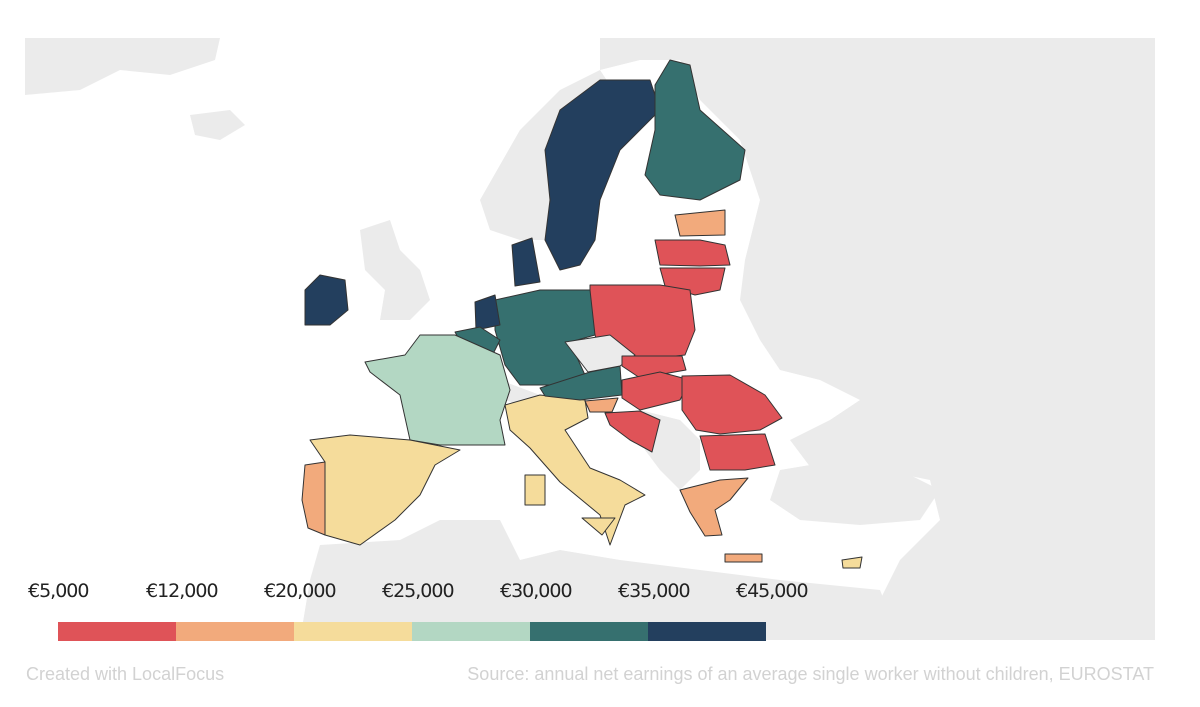  I want to click on legend-label: €5,000, so click(58, 591).